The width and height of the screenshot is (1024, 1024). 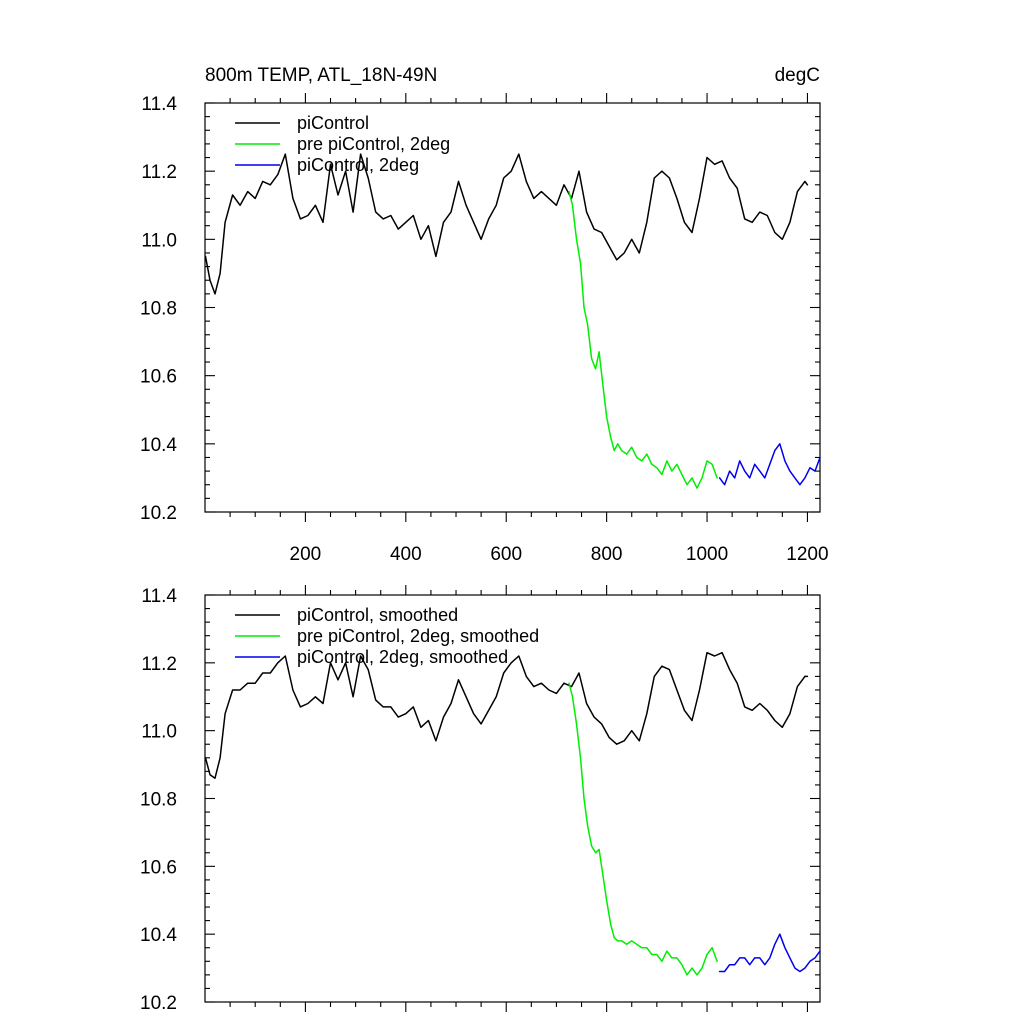 I want to click on legend-label: pre piControl, 2deg, smoothed, so click(x=418, y=636).